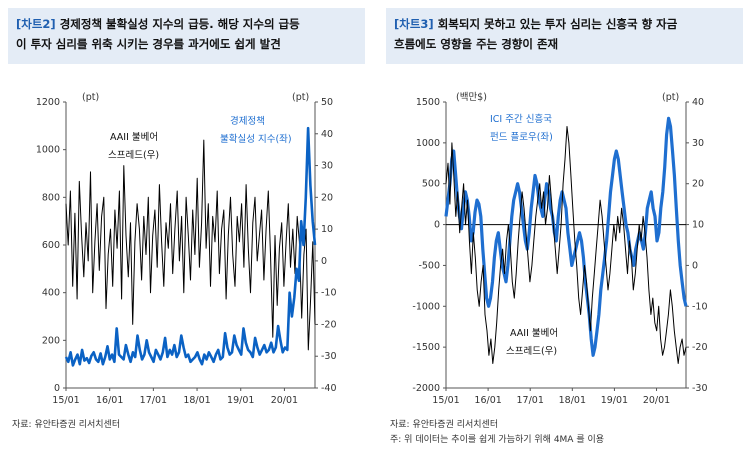 Image resolution: width=745 pixels, height=455 pixels. Describe the element at coordinates (148, 44) in the screenshot. I see `chart-title-line2: 이 투자 심리를 위축 시키는 경우를 과거에도 쉽게 발견` at that location.